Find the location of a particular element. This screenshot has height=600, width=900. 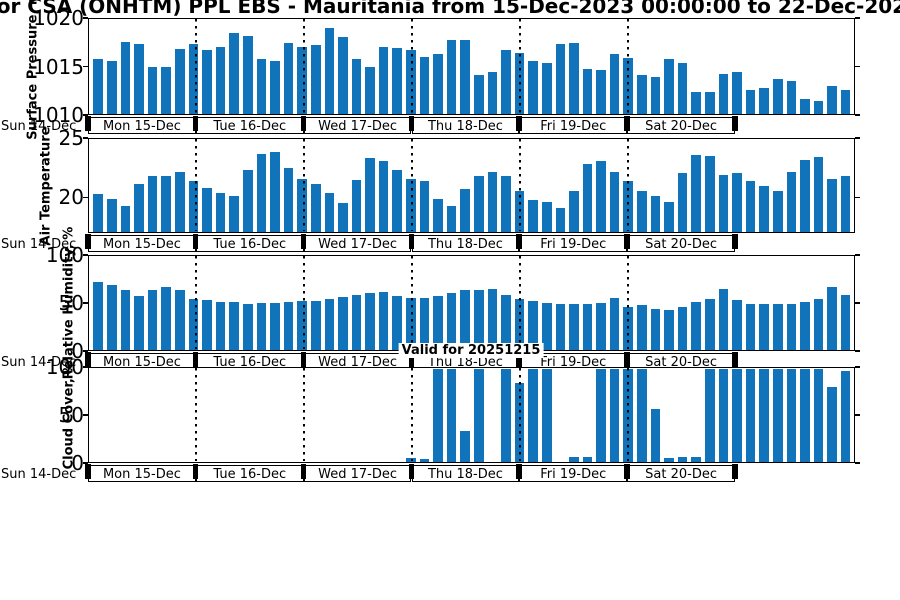

cloud-cover-ytick-label: 0 is located at coordinates (77, 463).